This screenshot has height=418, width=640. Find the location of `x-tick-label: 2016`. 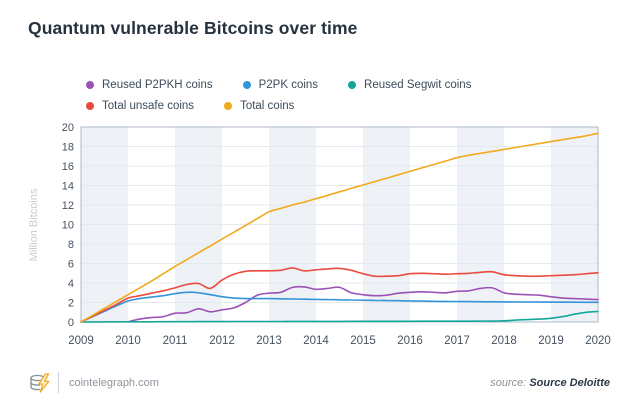

x-tick-label: 2016 is located at coordinates (410, 341).